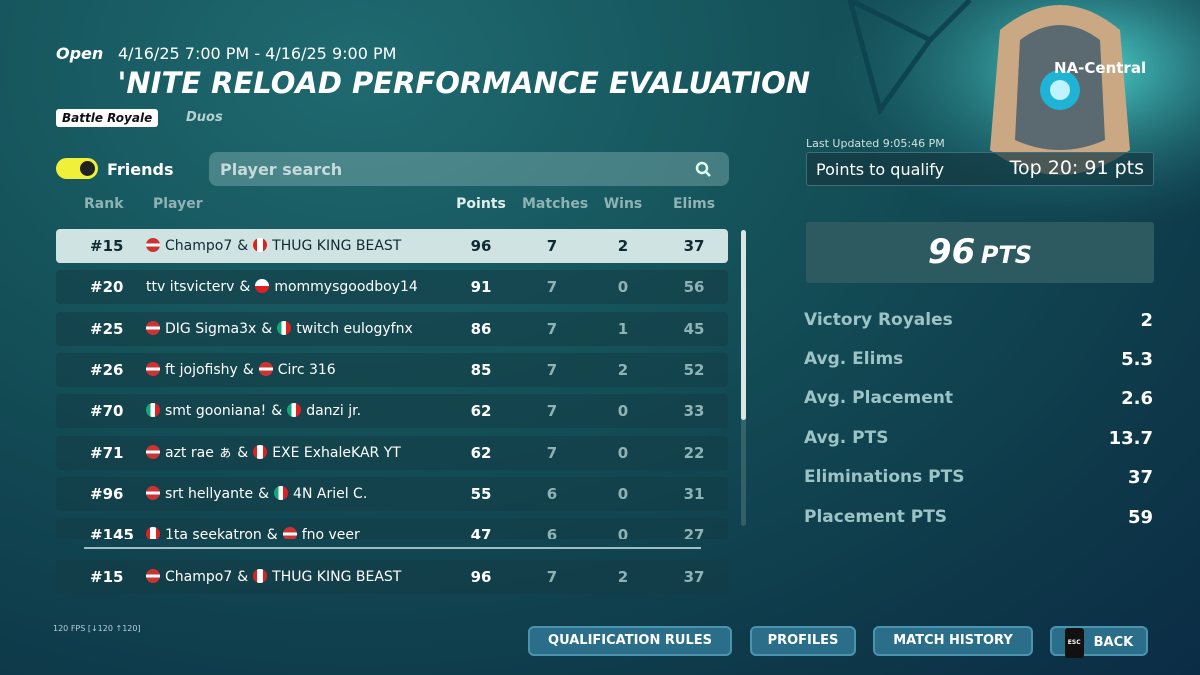 Image resolution: width=1200 pixels, height=675 pixels. I want to click on players: Champo7 & THUG KING BEAST, so click(273, 246).